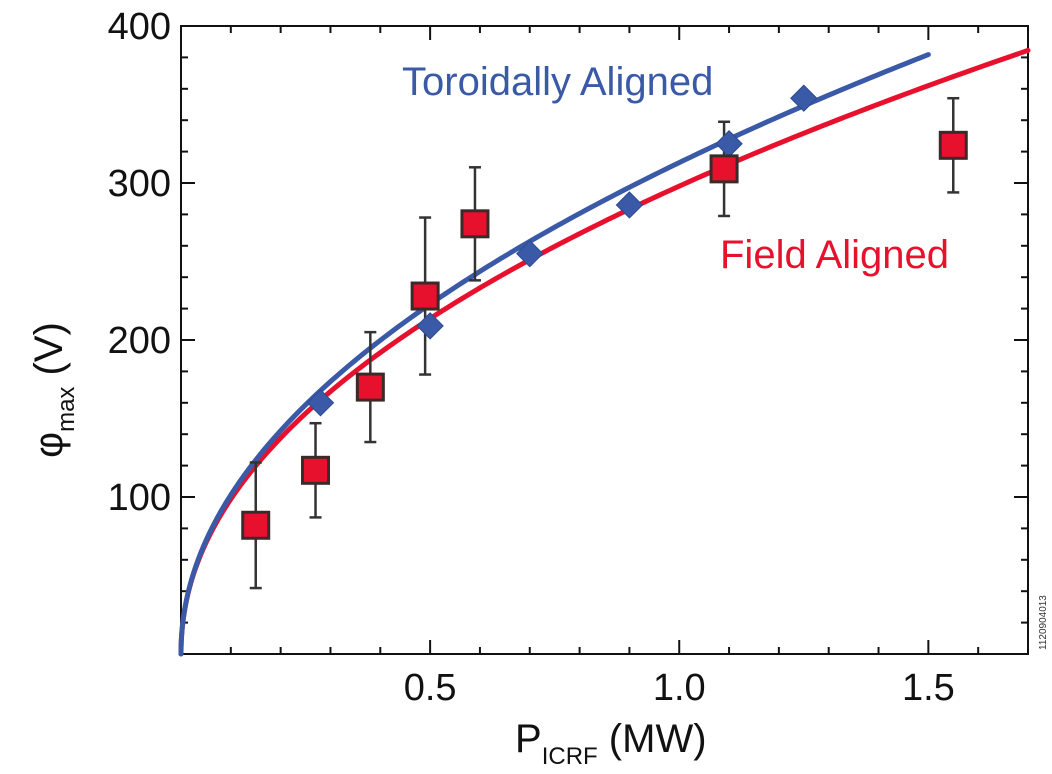 This screenshot has width=1052, height=774. I want to click on y-axis-title-unit: (V), so click(49, 354).